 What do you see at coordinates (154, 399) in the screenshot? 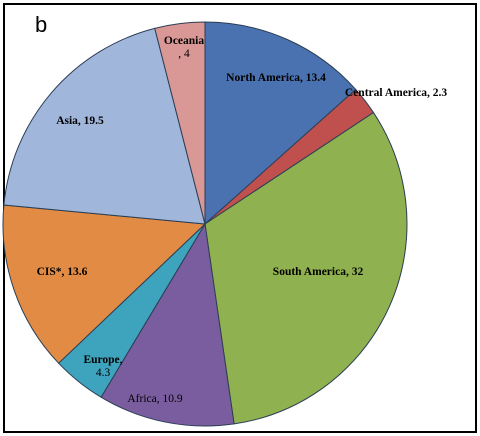
I see `data-label-africa: Africa, 10.9` at bounding box center [154, 399].